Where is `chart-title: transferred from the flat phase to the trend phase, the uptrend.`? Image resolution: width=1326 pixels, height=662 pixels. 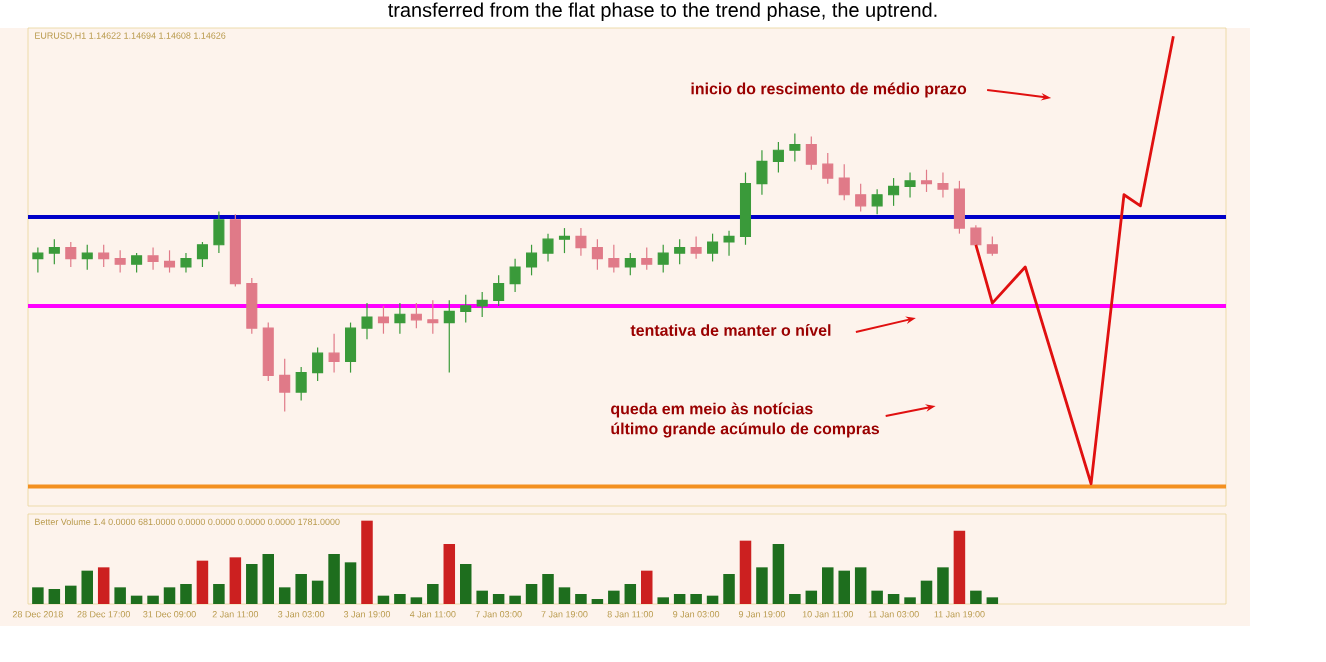 chart-title: transferred from the flat phase to the trend phase, the uptrend. is located at coordinates (662, 11).